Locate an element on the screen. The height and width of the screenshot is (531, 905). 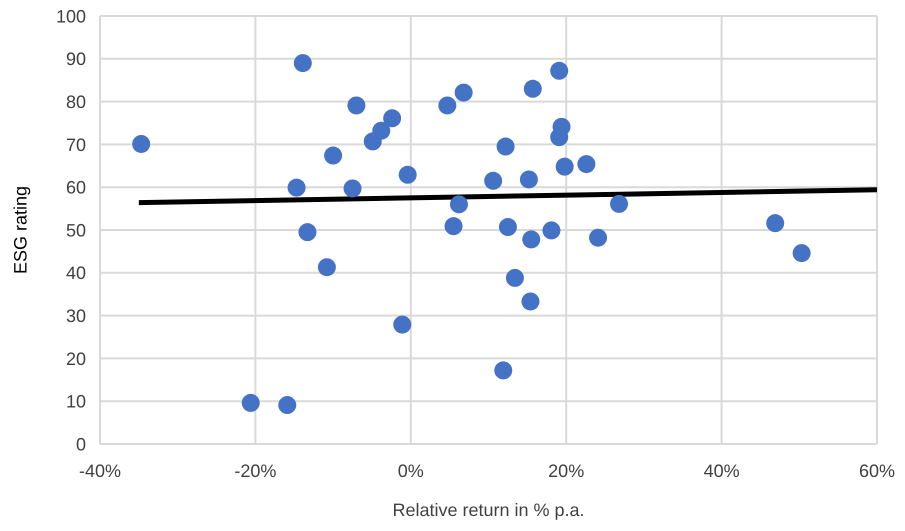
y-tick-label: 40 is located at coordinates (76, 273).